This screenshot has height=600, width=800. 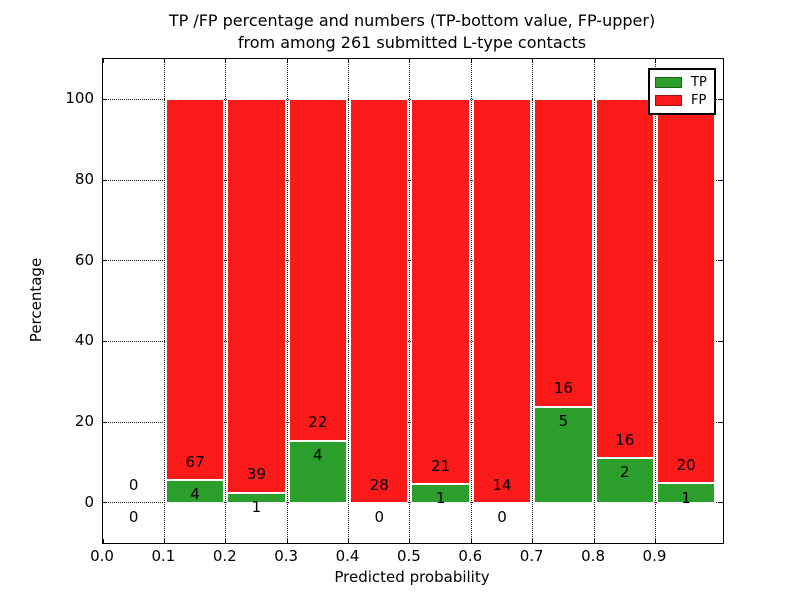 What do you see at coordinates (470, 556) in the screenshot?
I see `x-tick-label: 0.6` at bounding box center [470, 556].